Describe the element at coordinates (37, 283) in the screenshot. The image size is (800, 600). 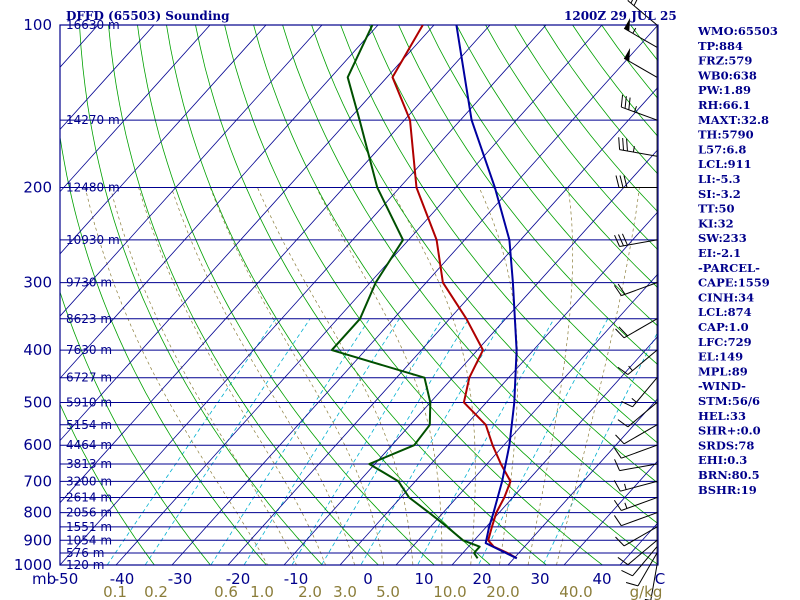
I see `pressure-label: 300` at that location.